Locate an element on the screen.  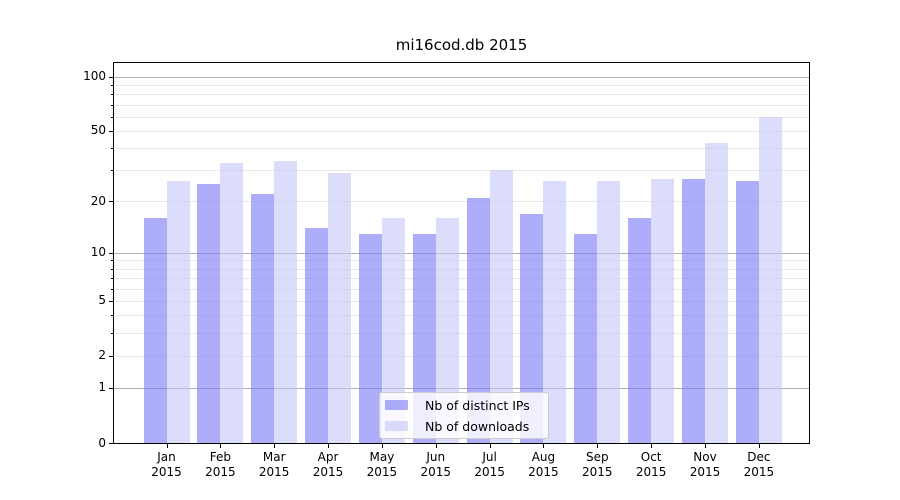
bar-distinct-ips-jul is located at coordinates (478, 320).